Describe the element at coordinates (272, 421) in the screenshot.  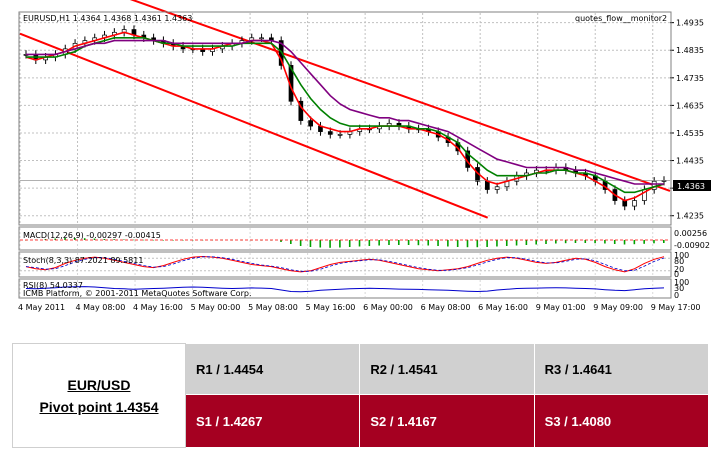
I see `s1-cell: S1 / 1.4267` at that location.